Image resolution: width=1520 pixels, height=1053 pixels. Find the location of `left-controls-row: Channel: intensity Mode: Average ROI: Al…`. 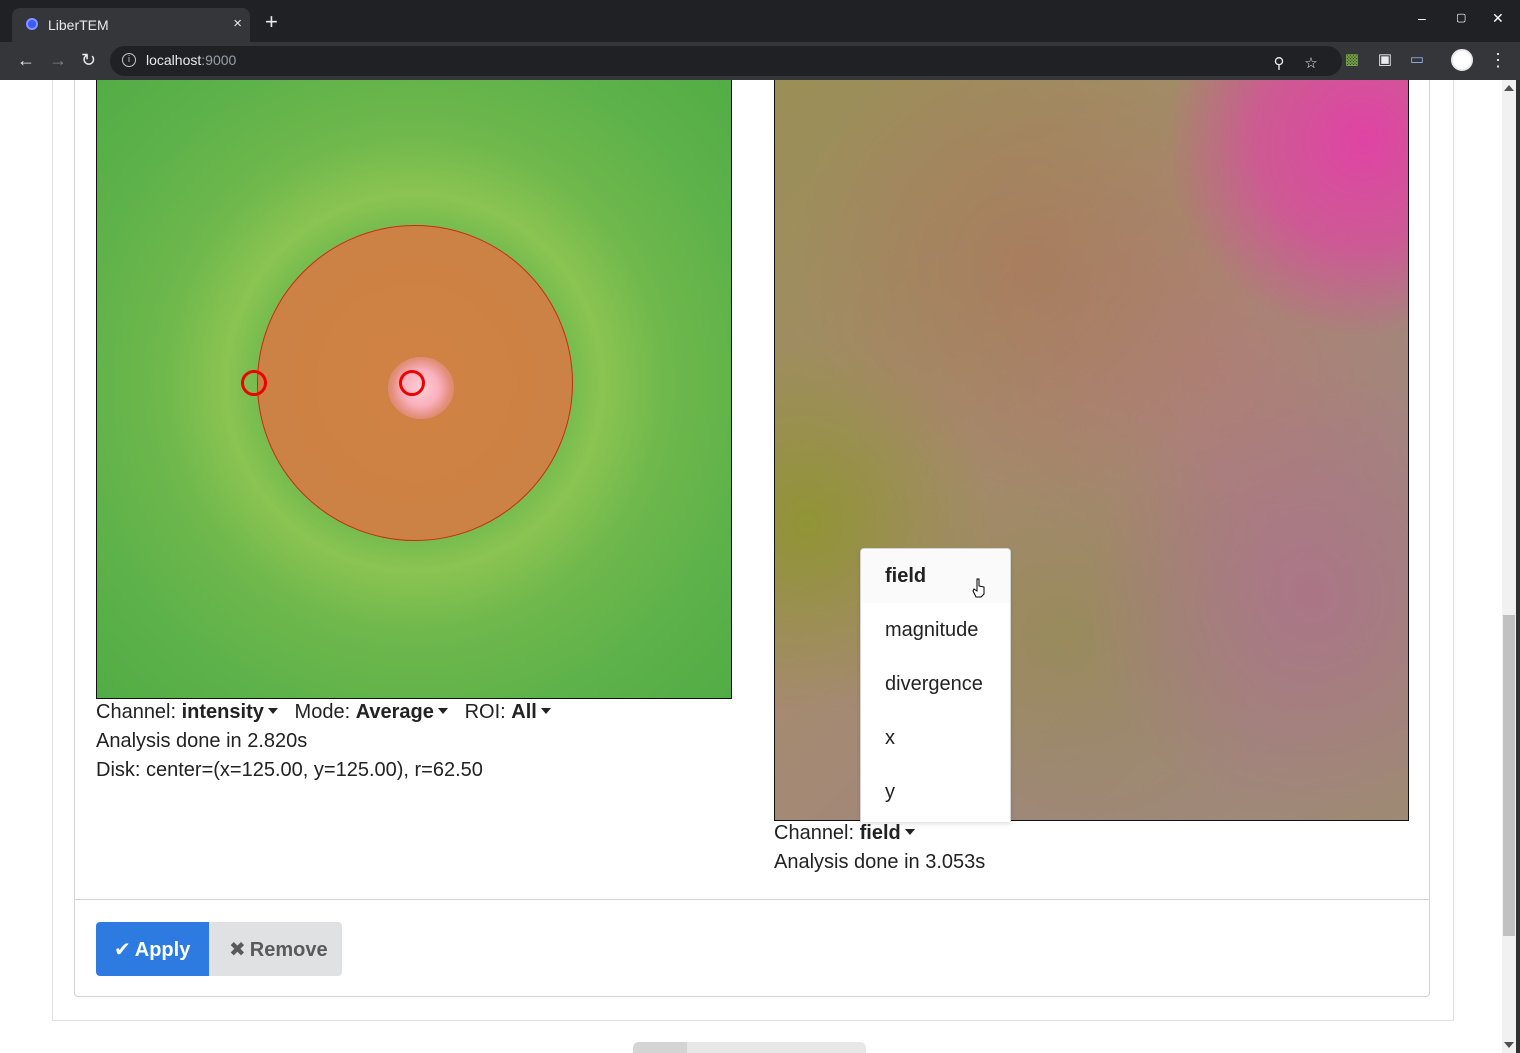

left-controls-row: Channel: intensity Mode: Average ROI: Al… is located at coordinates (323, 712).